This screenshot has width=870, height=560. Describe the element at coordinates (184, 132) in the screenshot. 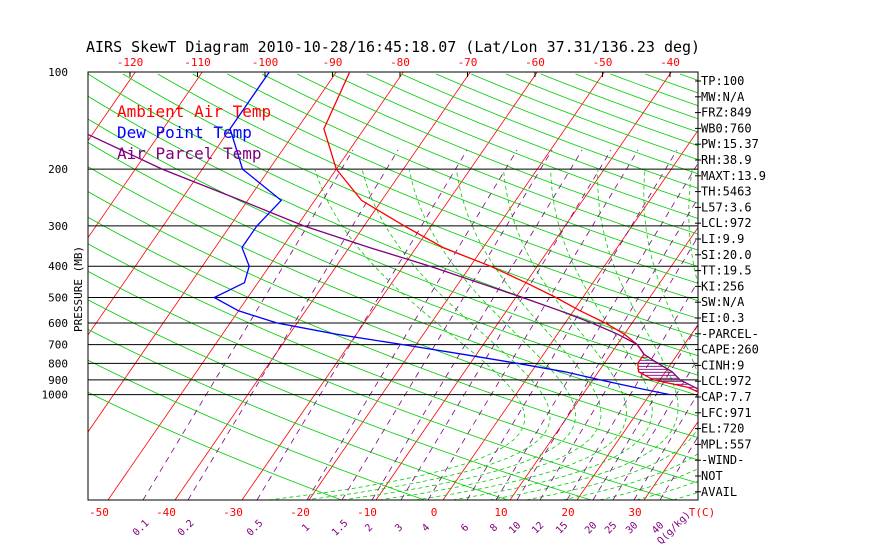

I see `legend-label: Dew Point Temp` at that location.